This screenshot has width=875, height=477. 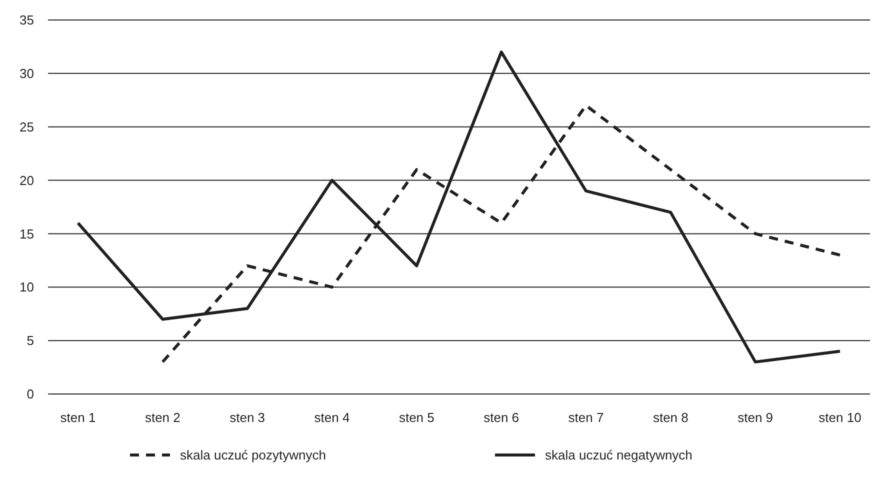 What do you see at coordinates (670, 417) in the screenshot?
I see `x-tick-label: sten 8` at bounding box center [670, 417].